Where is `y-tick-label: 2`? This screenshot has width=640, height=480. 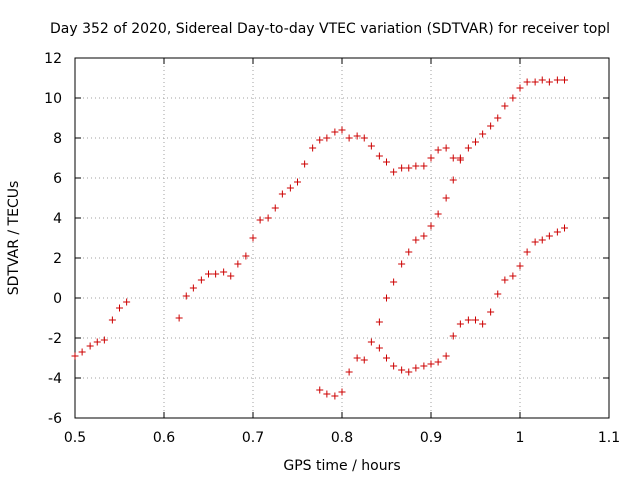
y-tick-label: 2 is located at coordinates (57, 259).